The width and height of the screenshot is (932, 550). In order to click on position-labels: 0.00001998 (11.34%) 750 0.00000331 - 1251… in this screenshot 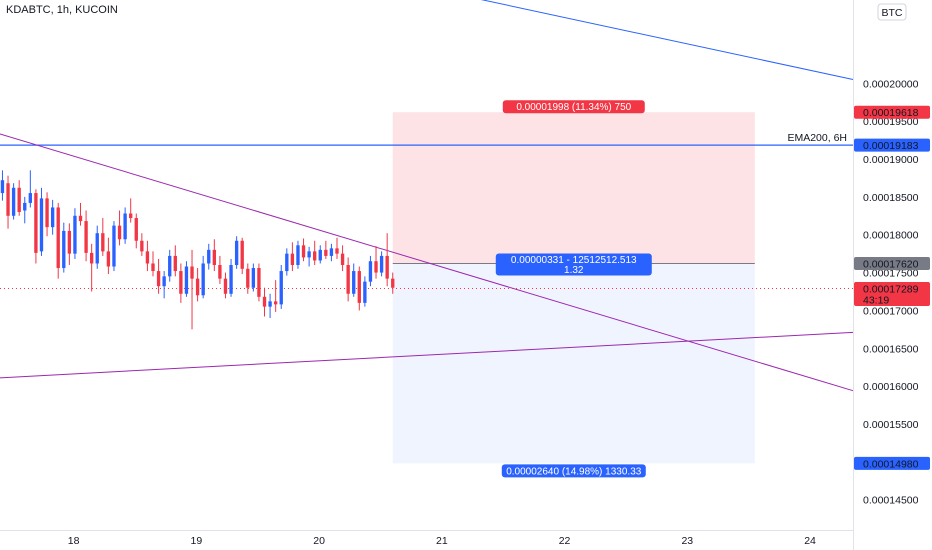, I will do `click(573, 289)`.